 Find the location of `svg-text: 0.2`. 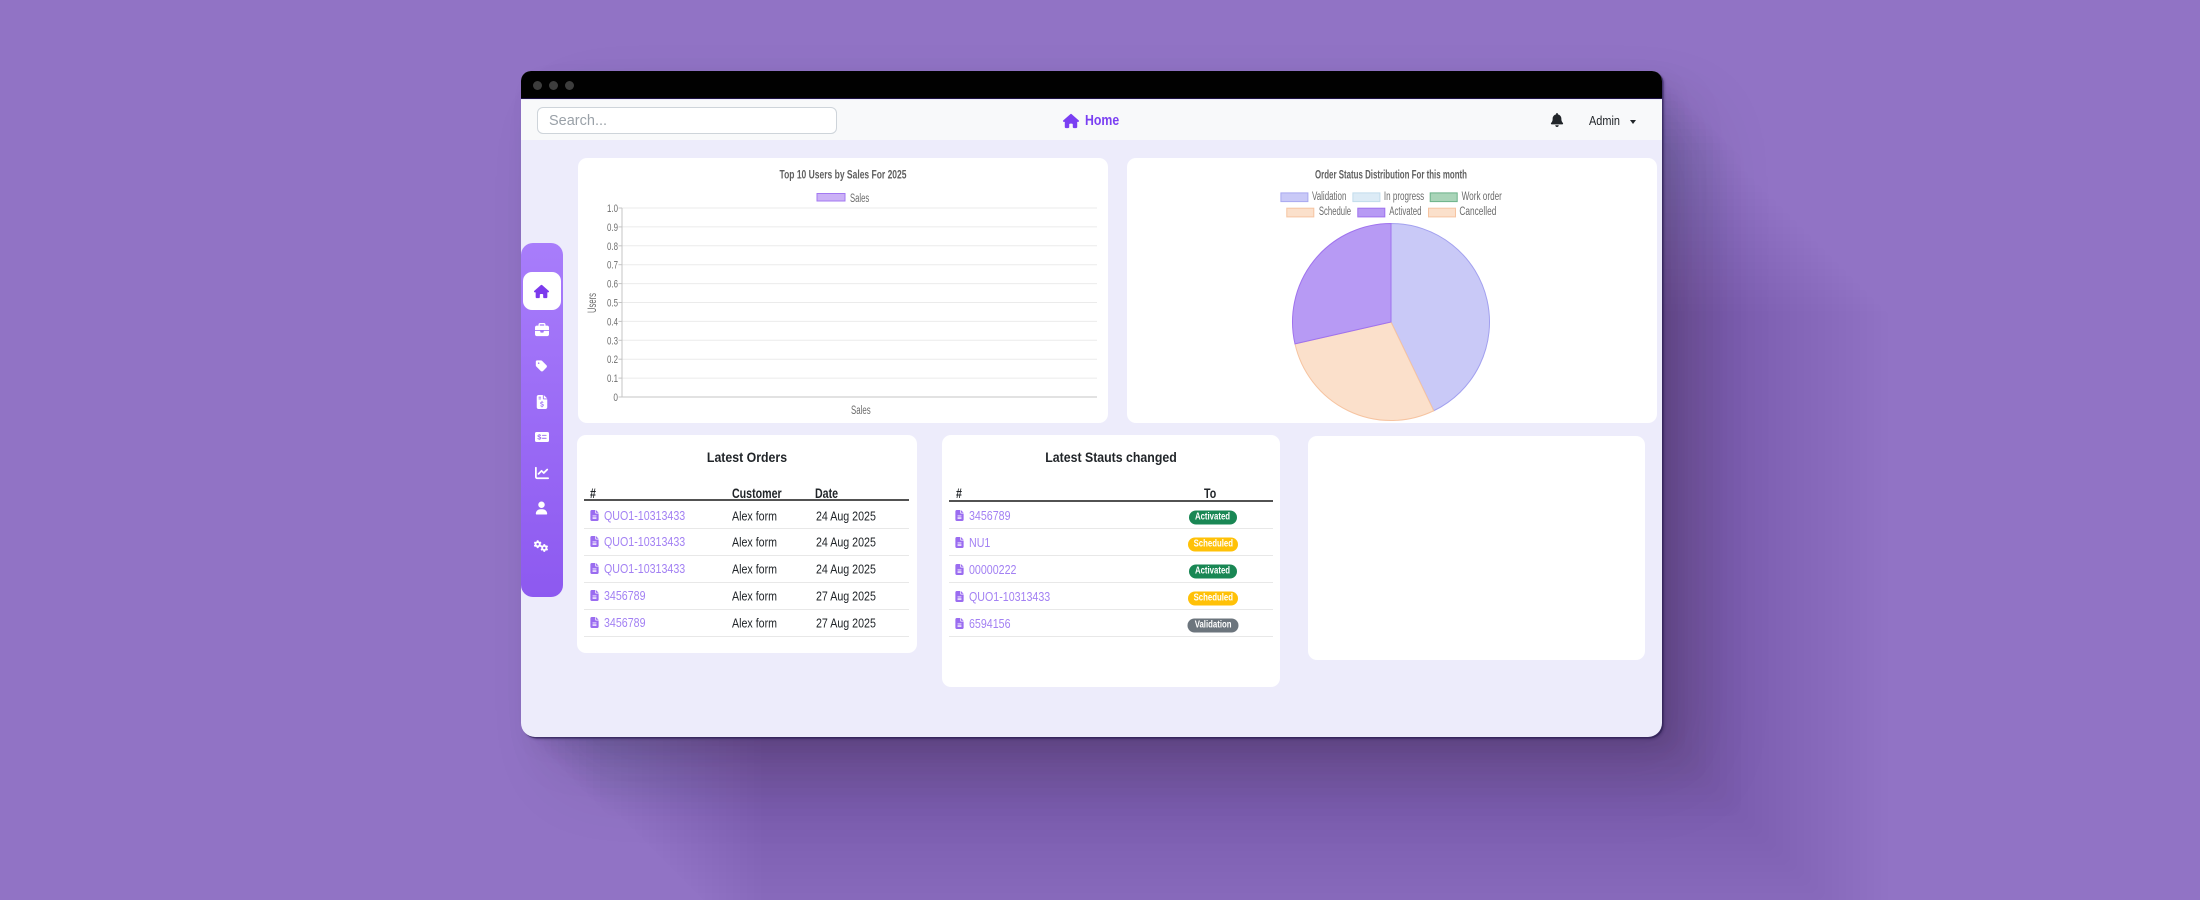

svg-text: 0.2 is located at coordinates (612, 360).